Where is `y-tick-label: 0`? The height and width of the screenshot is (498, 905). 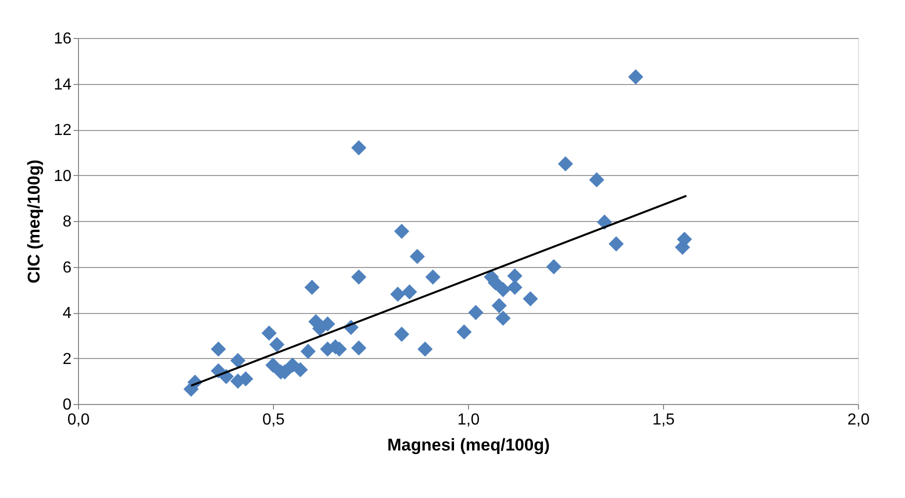
y-tick-label: 0 is located at coordinates (67, 405).